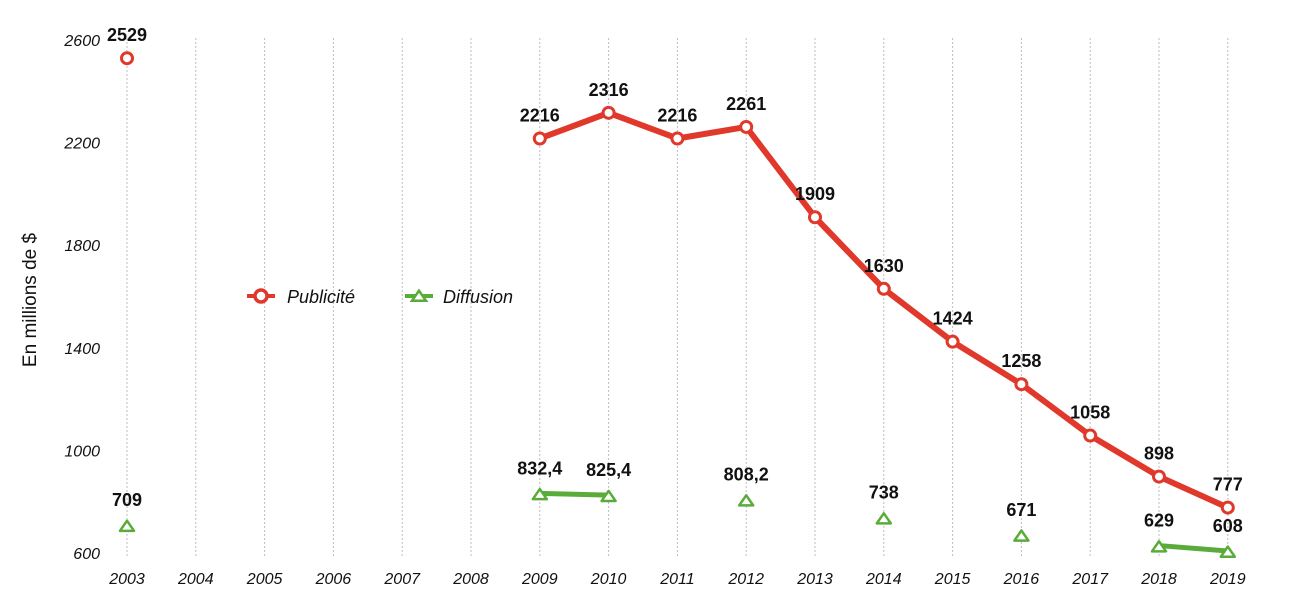  What do you see at coordinates (1090, 413) in the screenshot?
I see `publicite-data-label: 1058` at bounding box center [1090, 413].